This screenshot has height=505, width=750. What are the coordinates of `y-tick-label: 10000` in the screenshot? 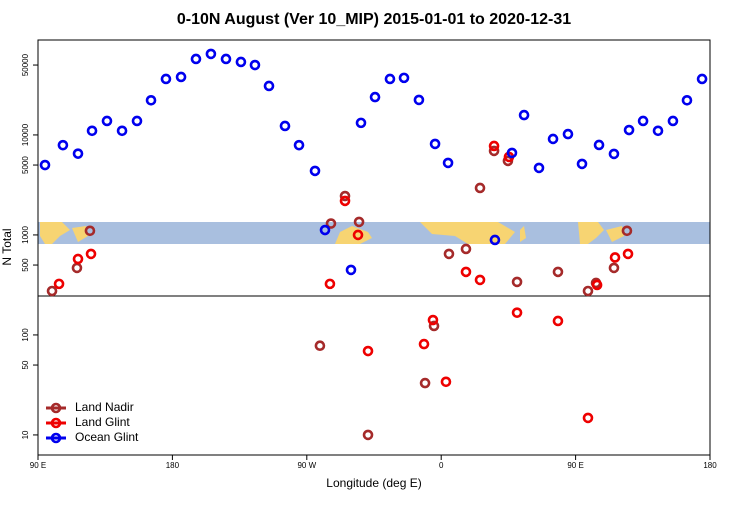 It's located at (25, 134).